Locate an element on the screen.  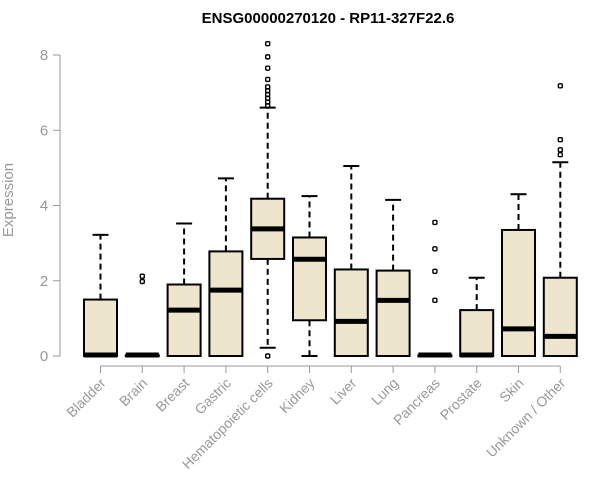
box-lung is located at coordinates (393, 277).